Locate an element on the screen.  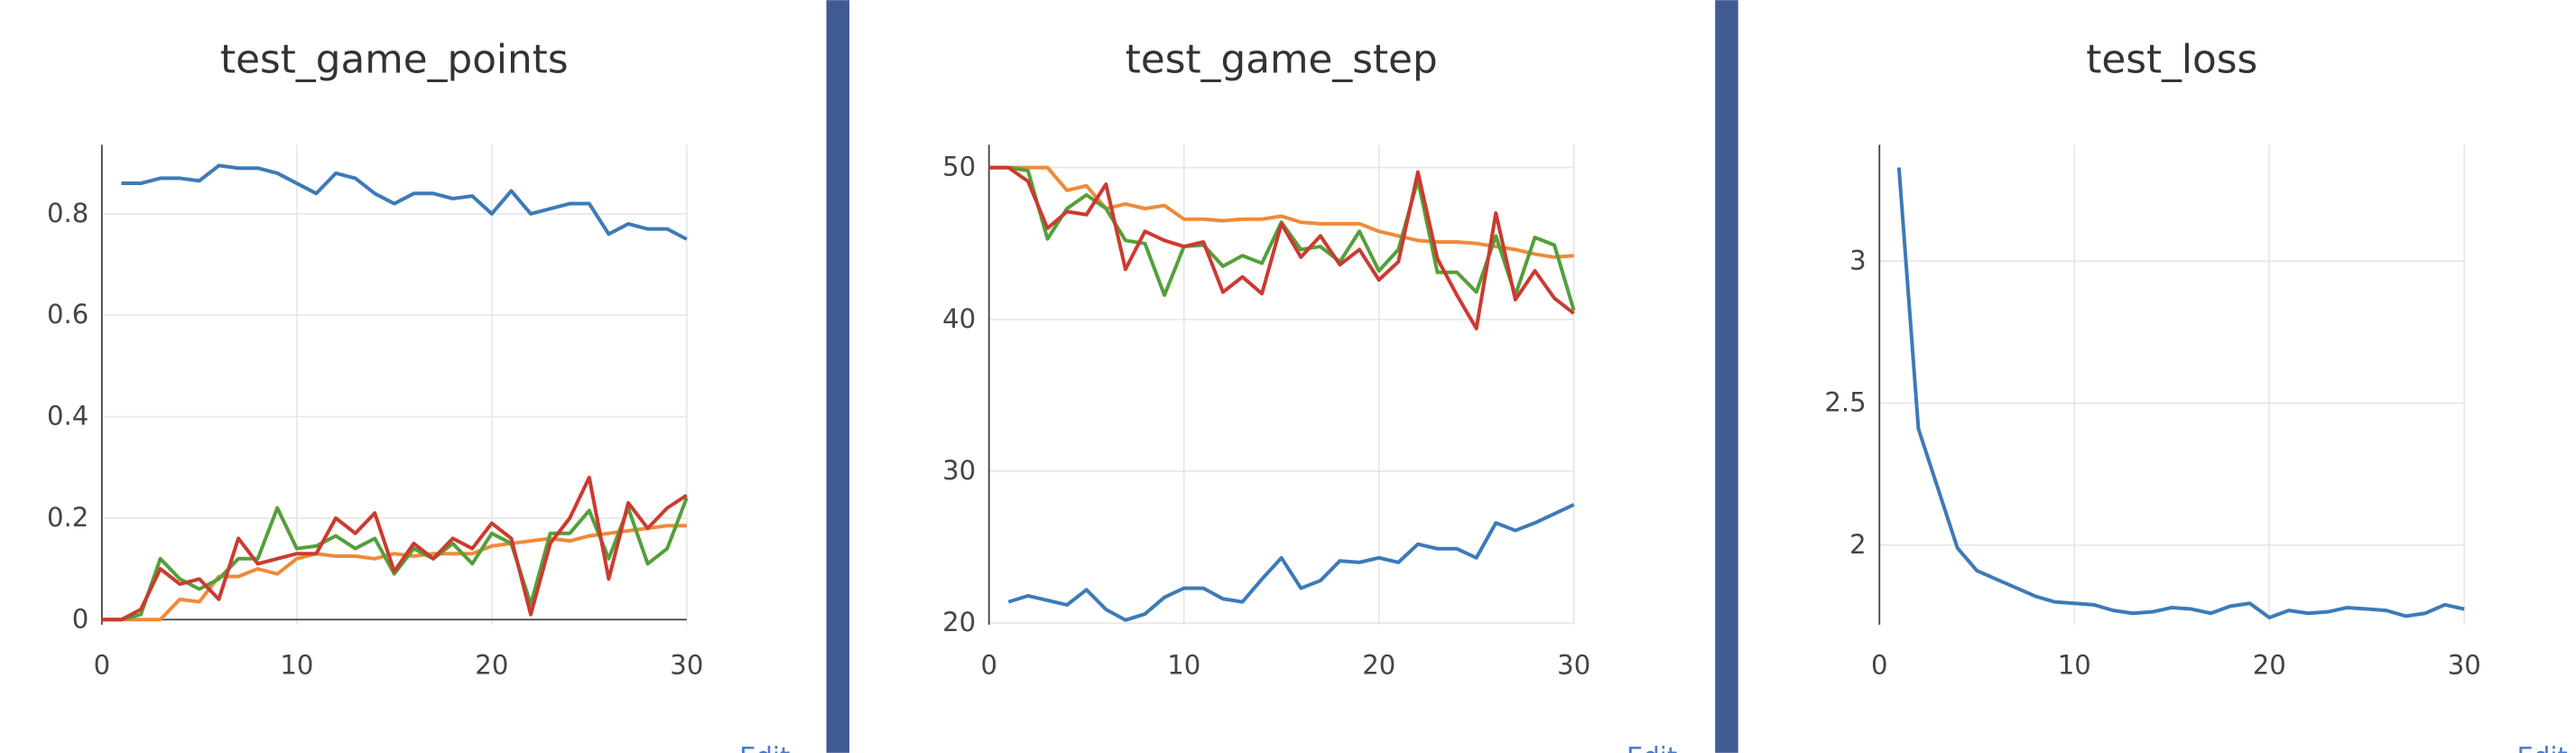
y-tick-label: 0.8 is located at coordinates (67, 213).